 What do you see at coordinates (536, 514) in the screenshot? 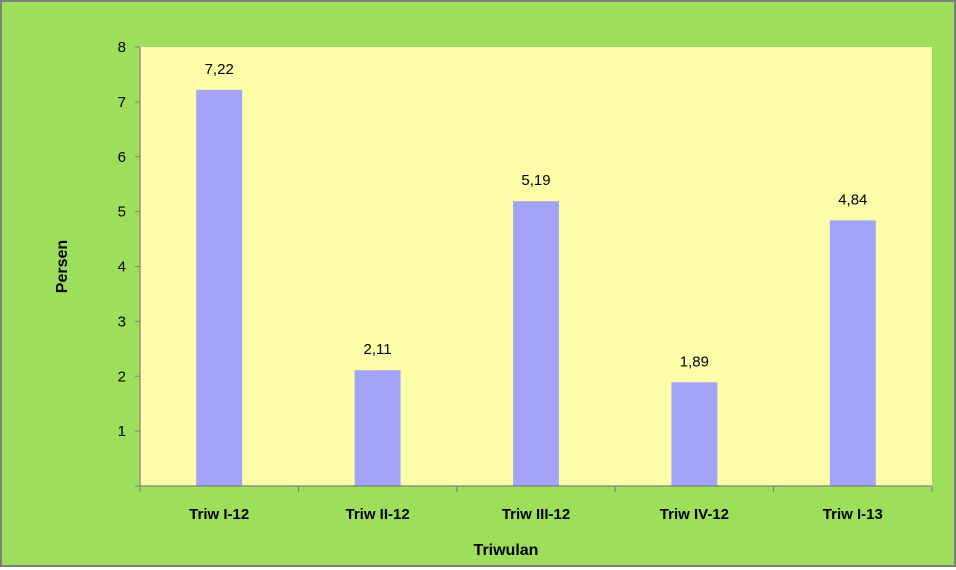
I see `x-tick-label-3: Triw III-12` at bounding box center [536, 514].